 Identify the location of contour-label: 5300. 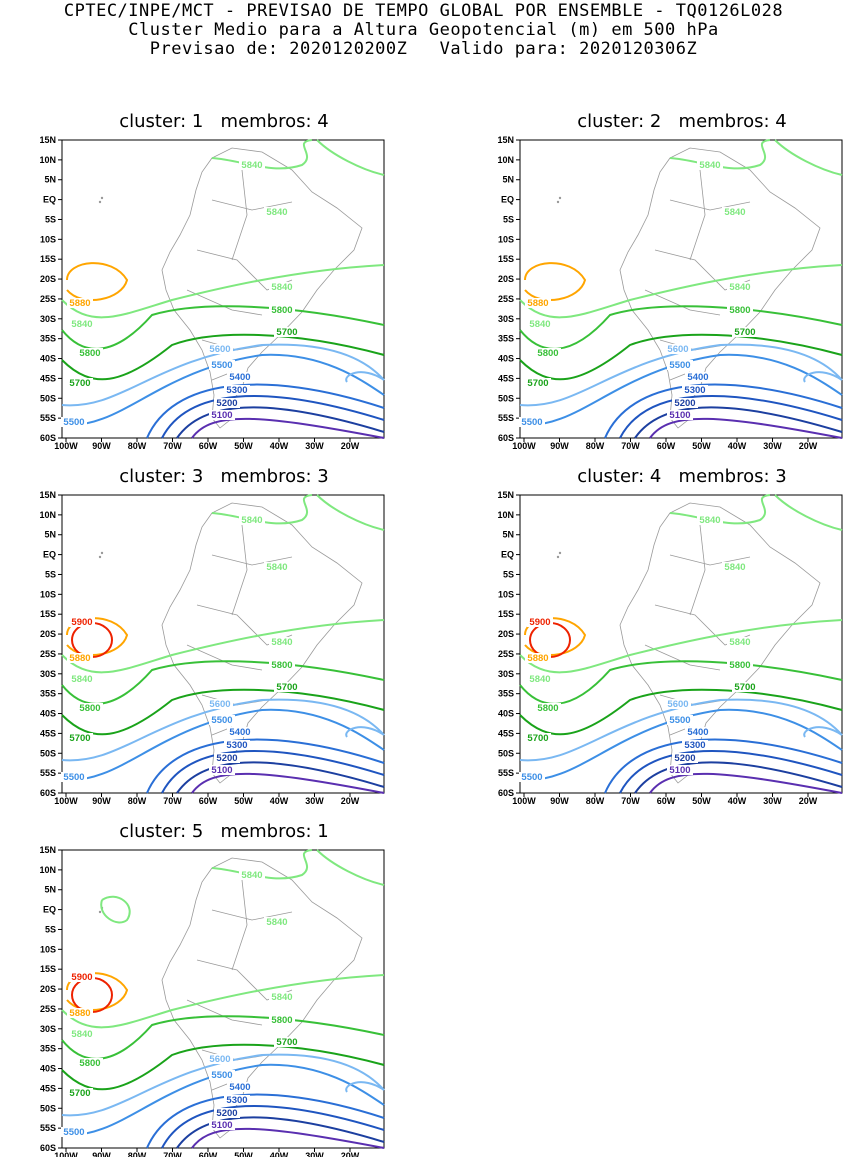
(236, 390).